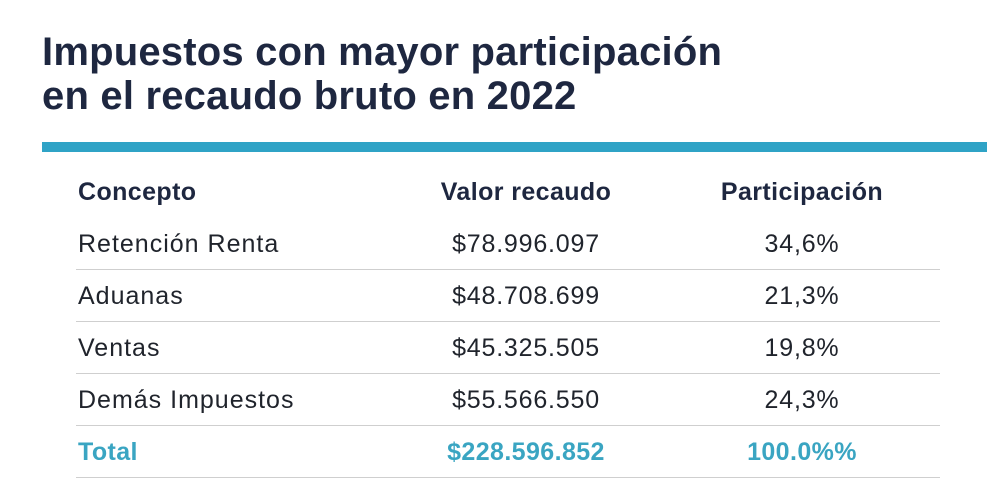 This screenshot has height=496, width=1000. I want to click on table-header-row: Concepto Valor recaudo Participación, so click(508, 192).